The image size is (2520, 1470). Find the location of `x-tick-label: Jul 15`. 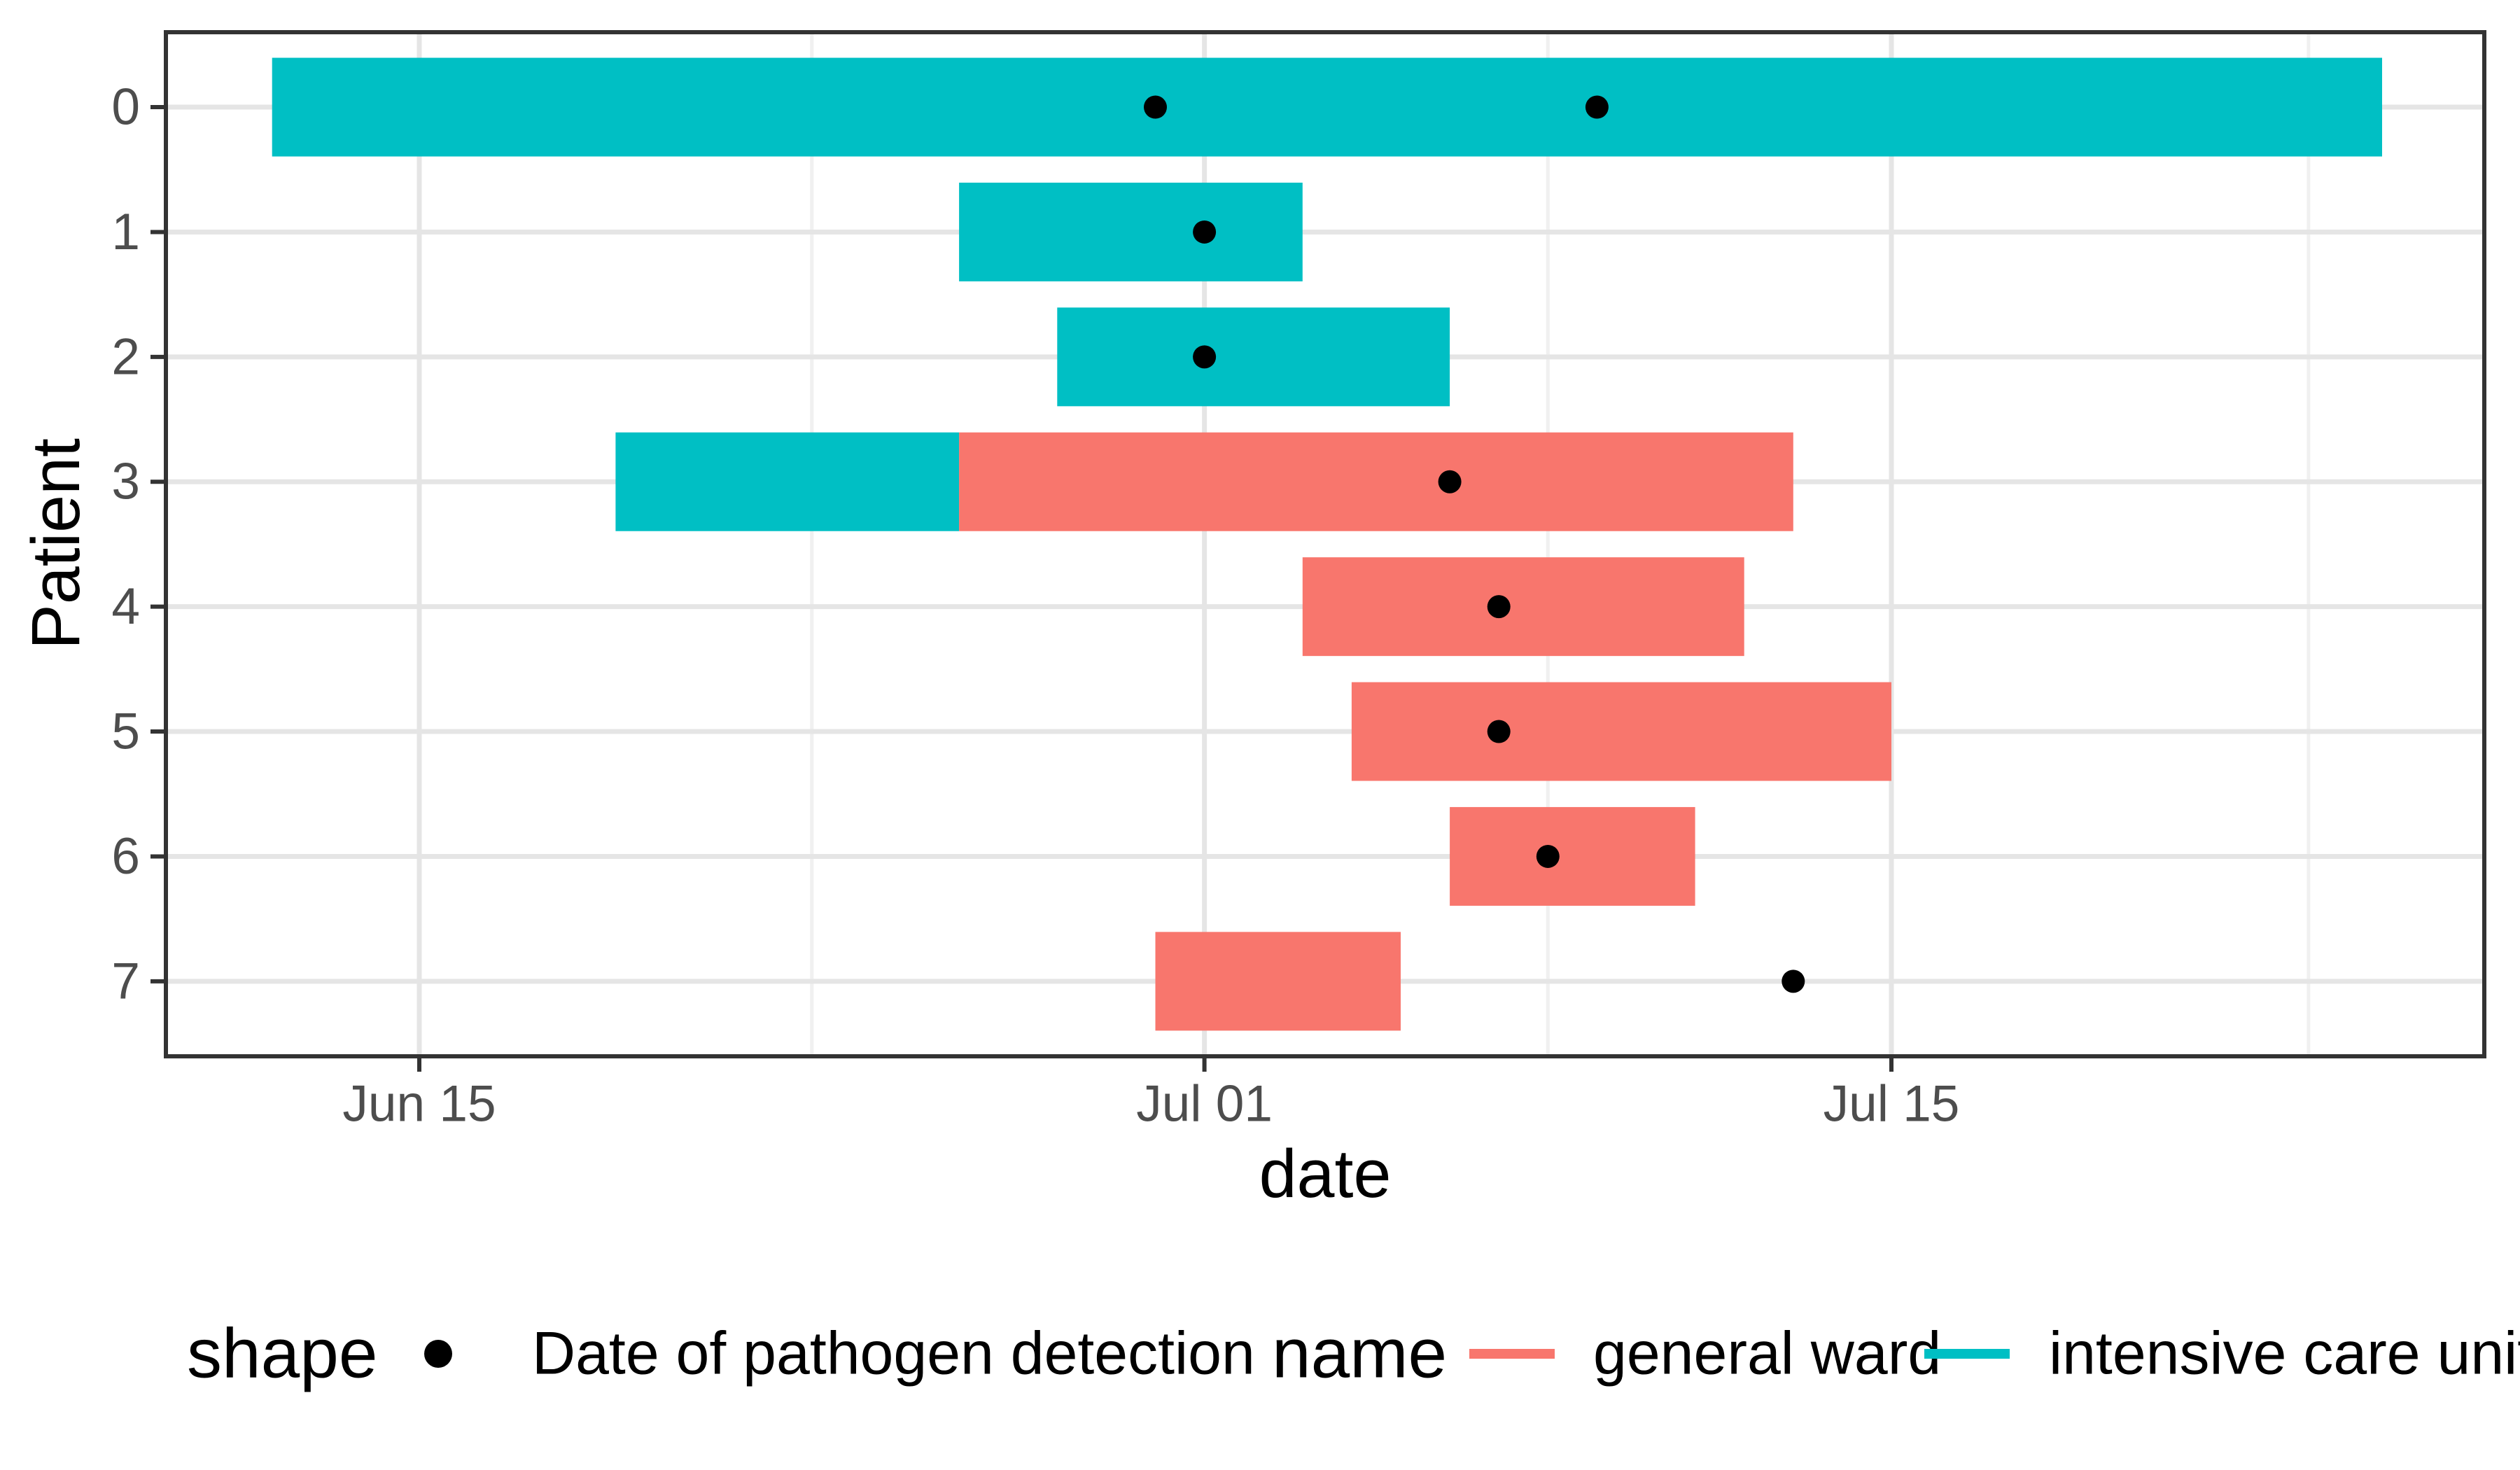

x-tick-label: Jul 15 is located at coordinates (1891, 1104).